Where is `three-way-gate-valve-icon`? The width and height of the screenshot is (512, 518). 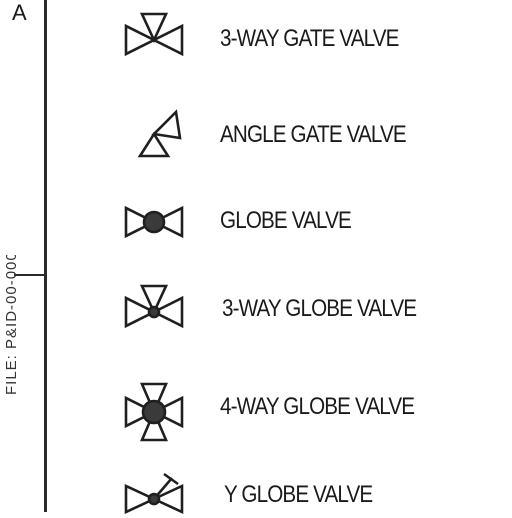 three-way-gate-valve-icon is located at coordinates (154, 34).